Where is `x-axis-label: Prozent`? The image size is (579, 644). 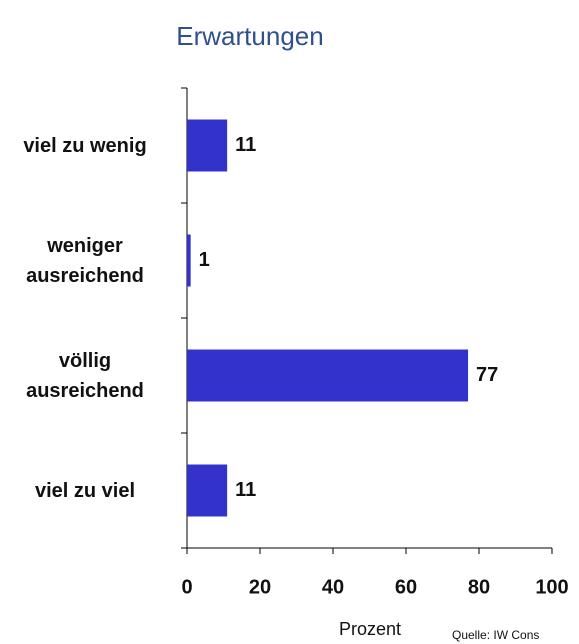 x-axis-label: Prozent is located at coordinates (370, 629).